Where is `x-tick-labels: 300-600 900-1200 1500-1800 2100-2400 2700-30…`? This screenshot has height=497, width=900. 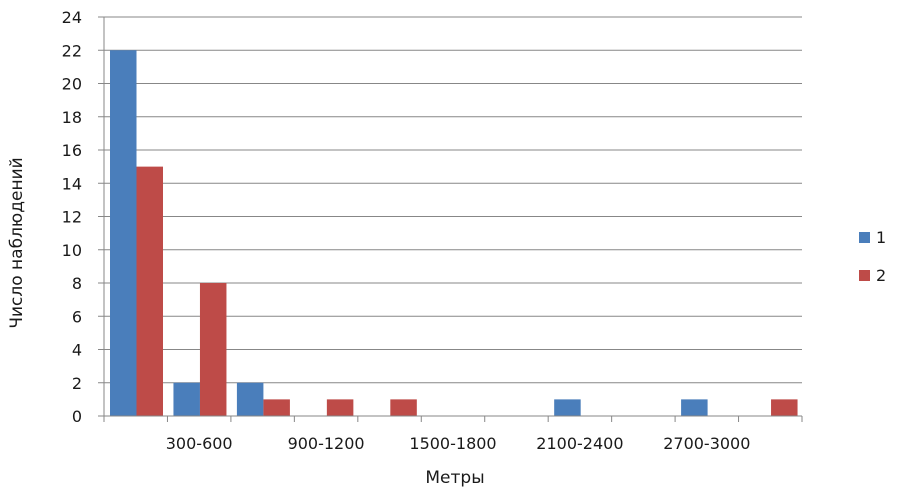 x-tick-labels: 300-600 900-1200 1500-1800 2100-2400 2700-30… is located at coordinates (458, 443).